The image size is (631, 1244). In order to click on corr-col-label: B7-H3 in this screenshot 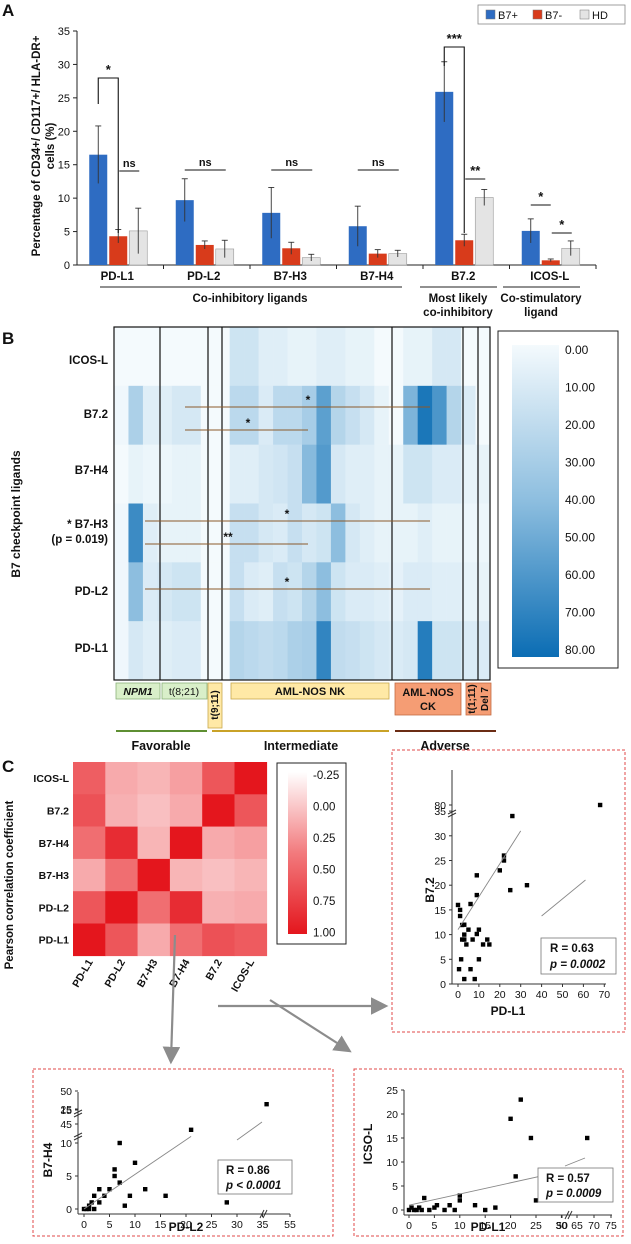, I will do `click(148, 973)`.